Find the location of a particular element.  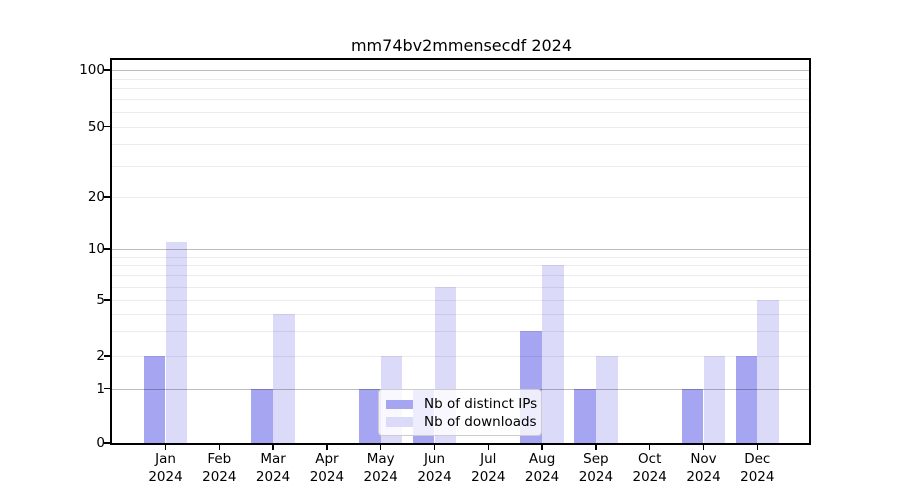

x-tick-label-line: Feb is located at coordinates (219, 459).